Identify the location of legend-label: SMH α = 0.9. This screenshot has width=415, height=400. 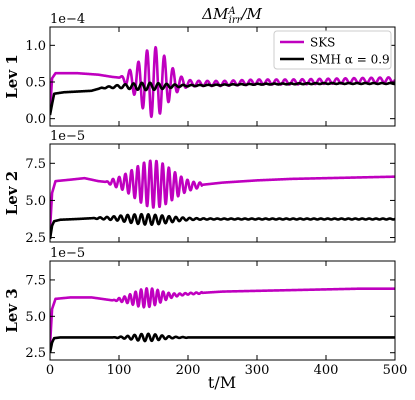
(350, 60).